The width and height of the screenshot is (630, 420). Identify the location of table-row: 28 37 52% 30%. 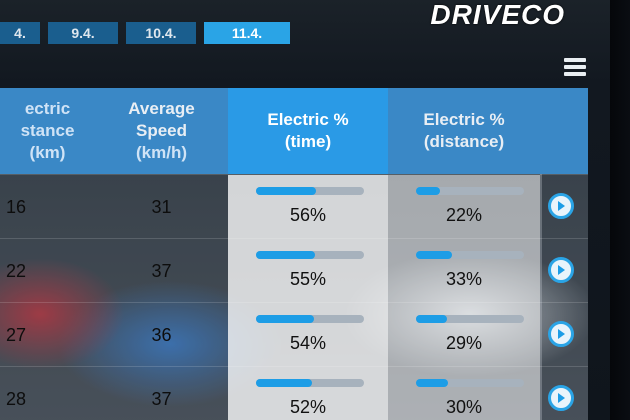
(294, 393).